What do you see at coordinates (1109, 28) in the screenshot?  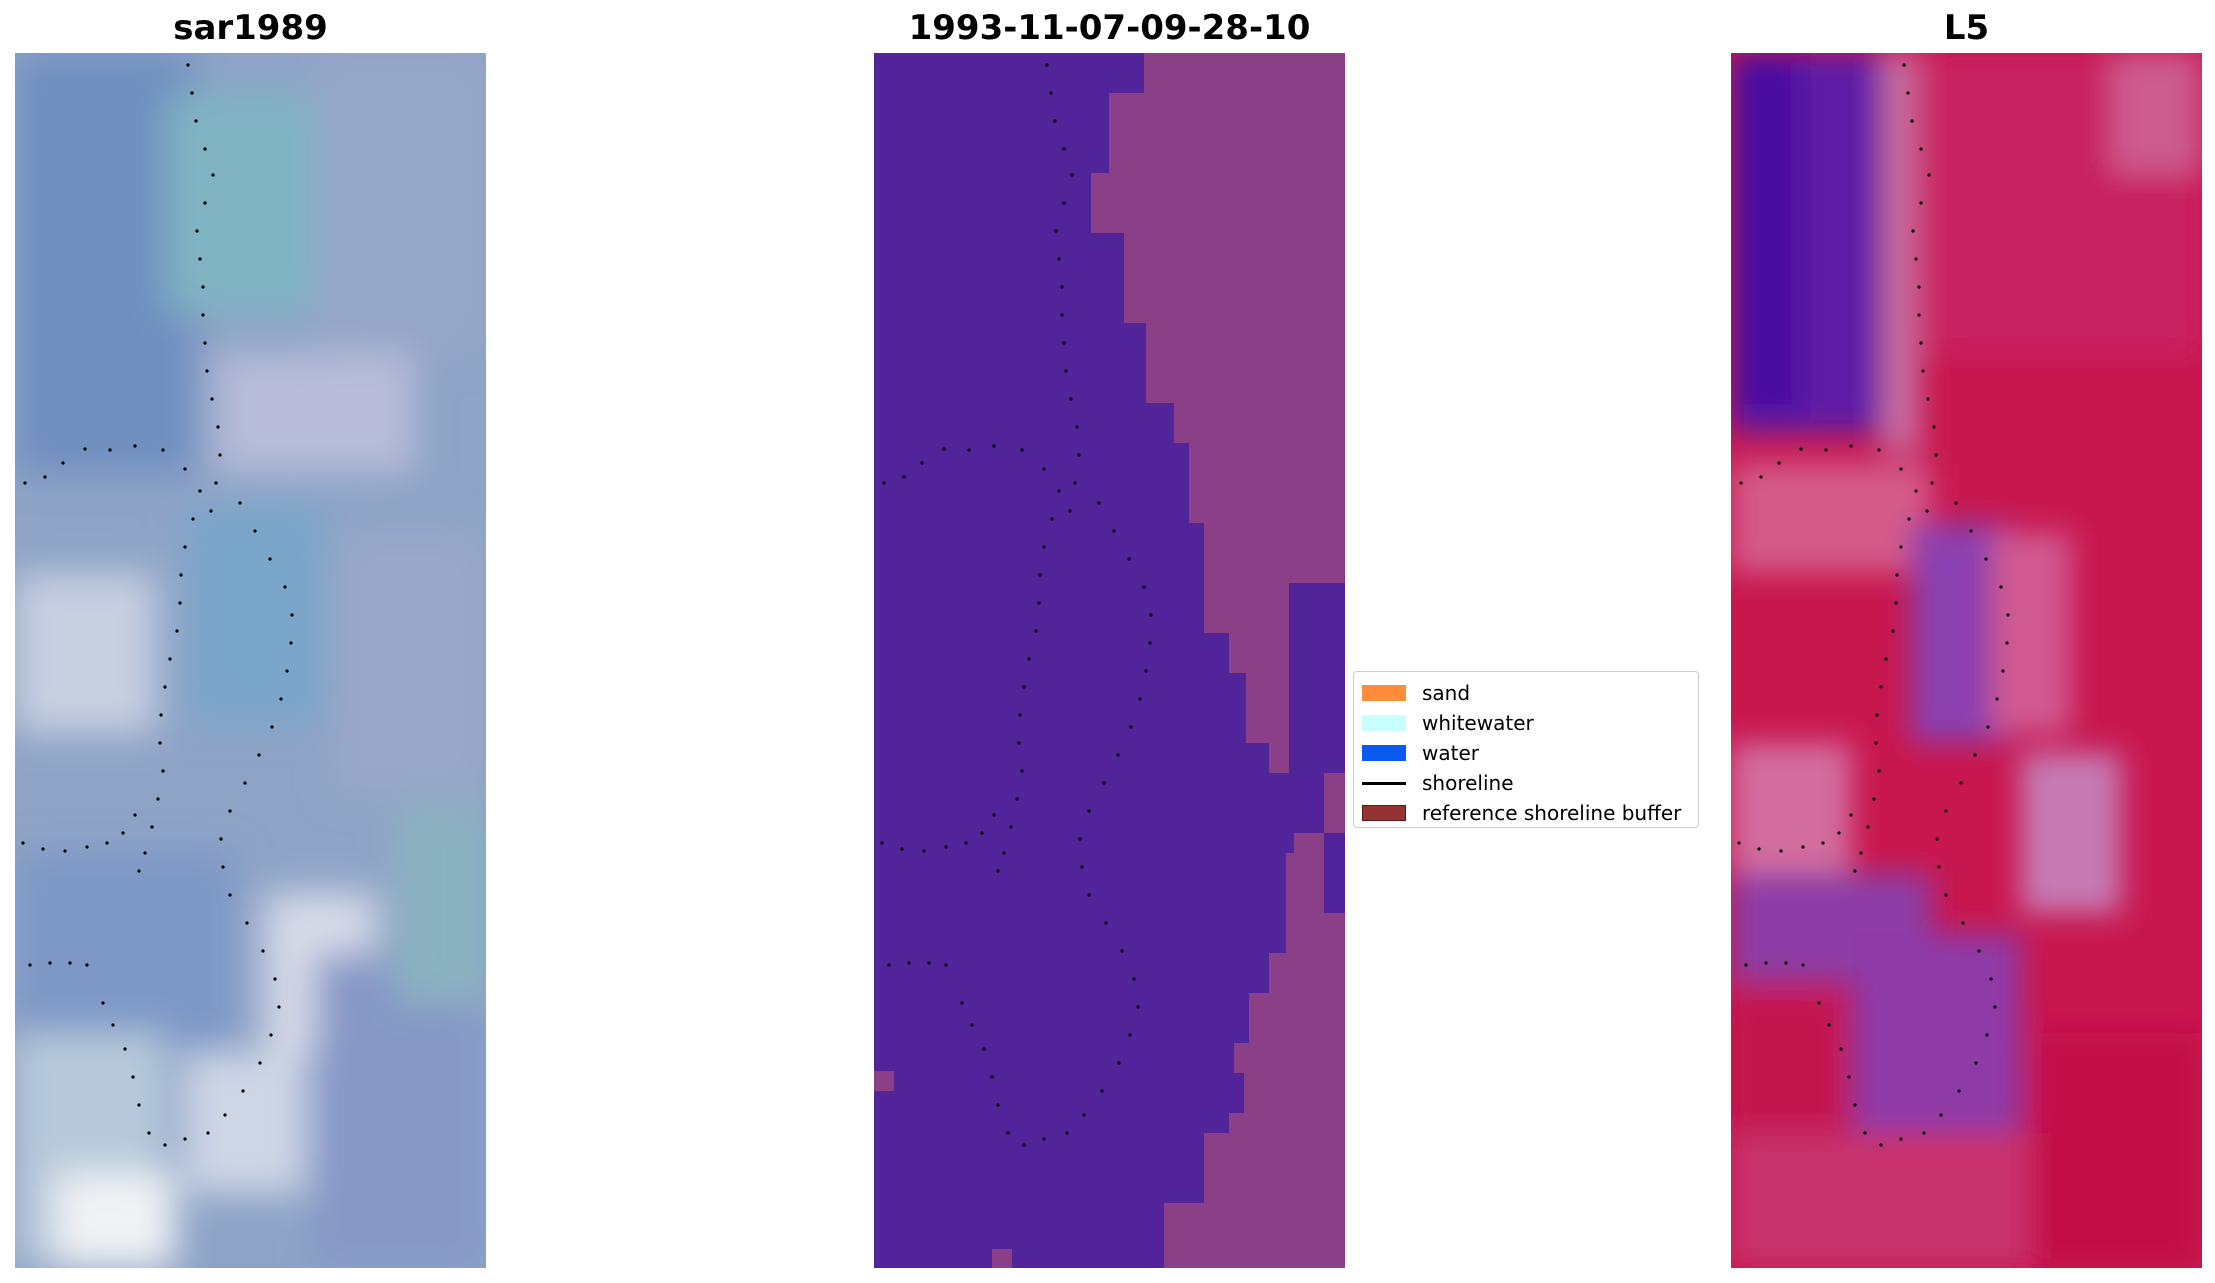 I see `middle-panel-title: 1993-11-07-09-28-10` at bounding box center [1109, 28].